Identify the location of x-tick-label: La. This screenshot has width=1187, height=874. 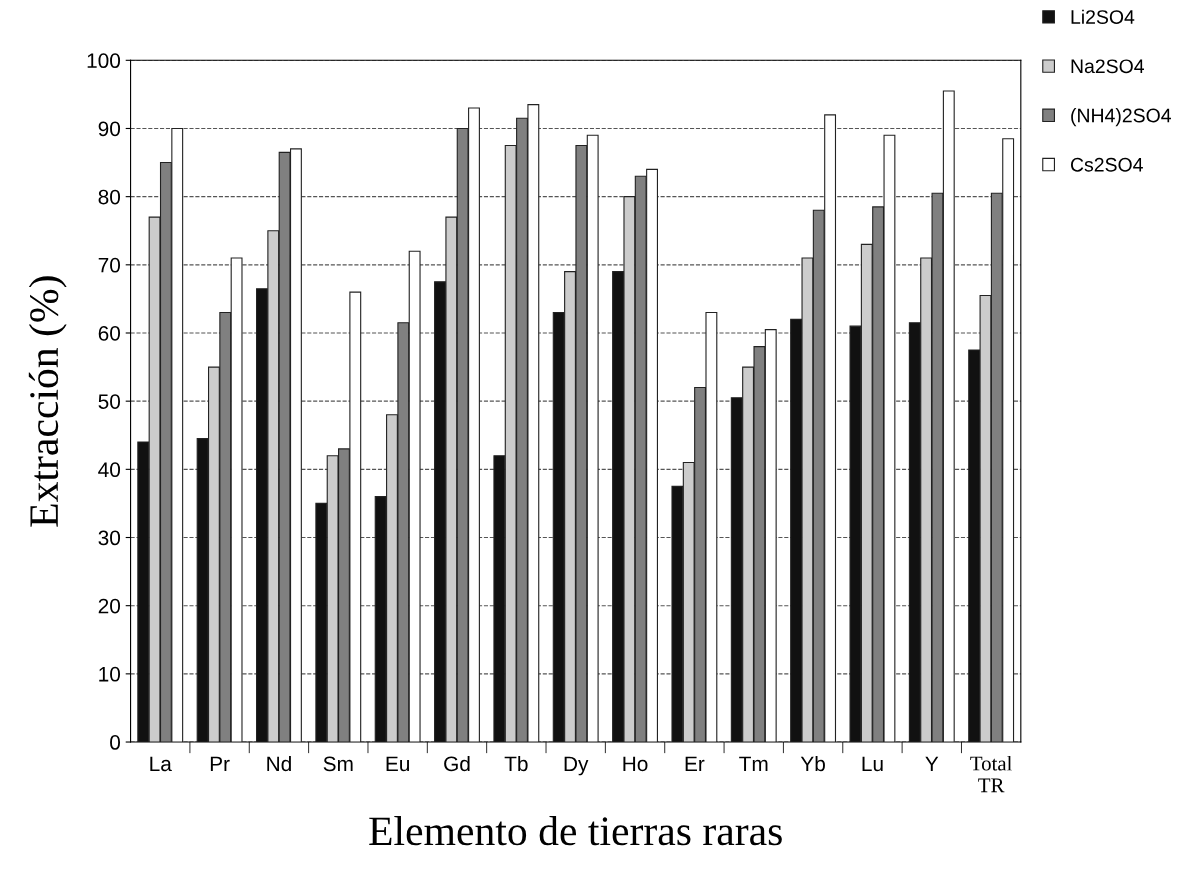
(161, 764).